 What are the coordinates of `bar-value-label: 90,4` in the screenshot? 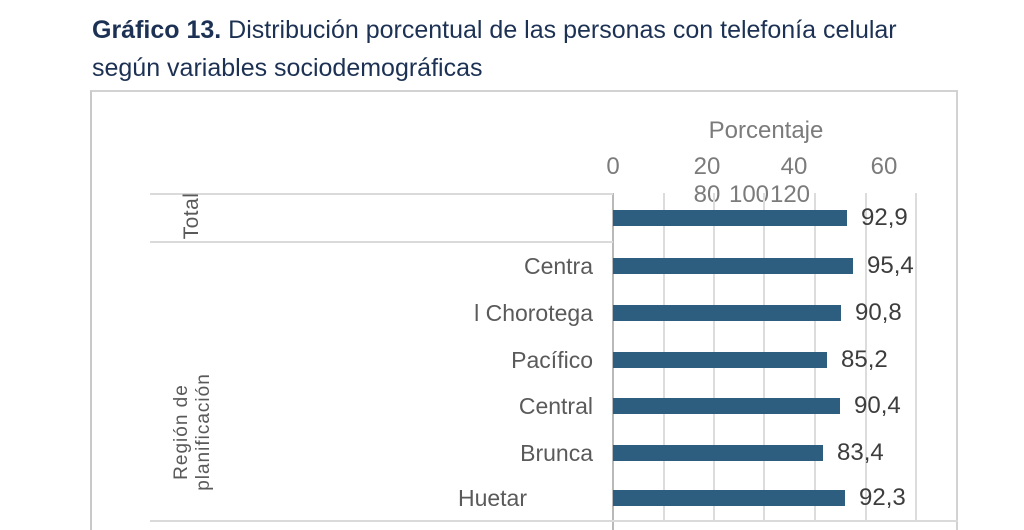 It's located at (877, 405).